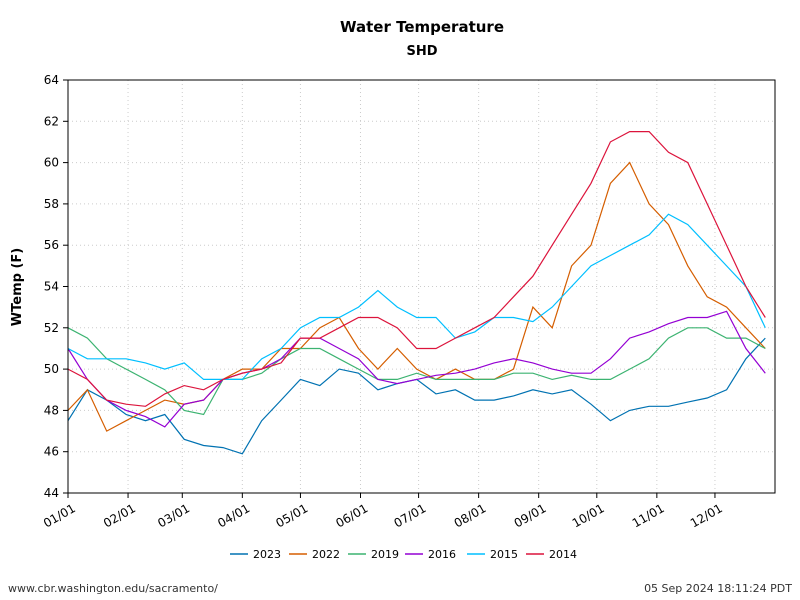 The height and width of the screenshot is (600, 800). Describe the element at coordinates (410, 515) in the screenshot. I see `x-tick-label: 07/01` at that location.